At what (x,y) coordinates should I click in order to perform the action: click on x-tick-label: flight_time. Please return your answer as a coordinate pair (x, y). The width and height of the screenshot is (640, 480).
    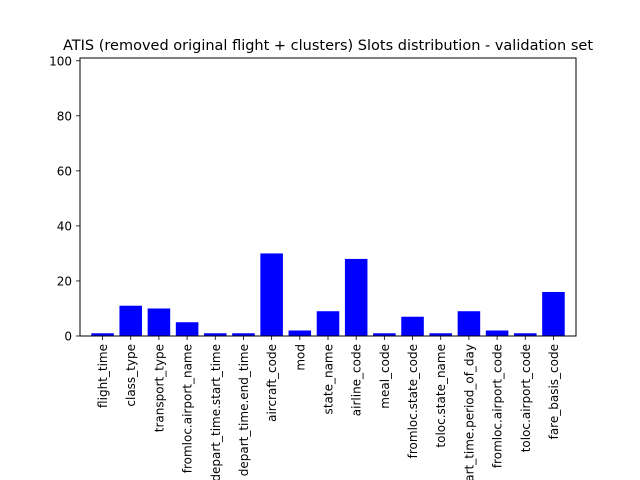
    Looking at the image, I should click on (103, 376).